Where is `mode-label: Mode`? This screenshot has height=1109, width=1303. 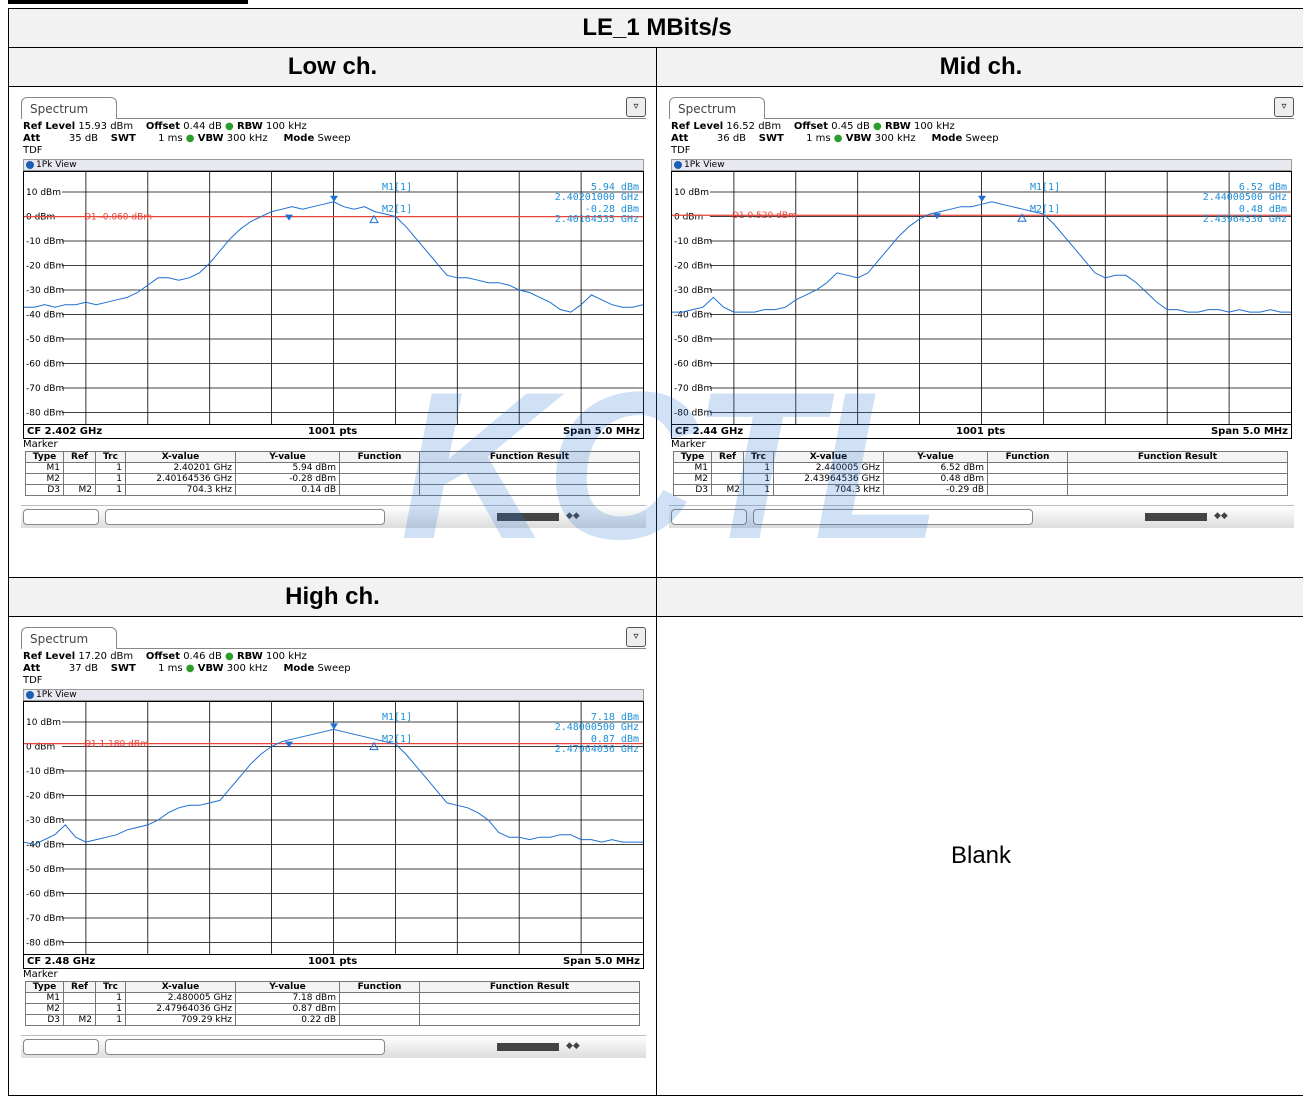
mode-label: Mode is located at coordinates (947, 138).